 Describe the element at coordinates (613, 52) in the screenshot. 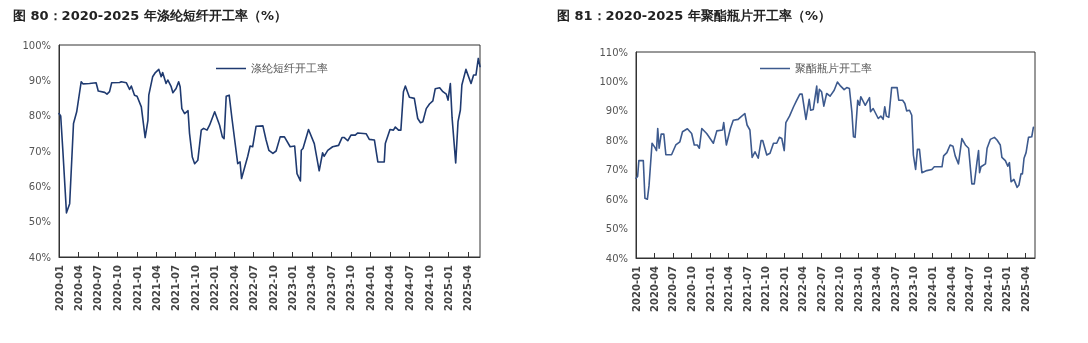

I see `y-tick-label: 110%` at that location.